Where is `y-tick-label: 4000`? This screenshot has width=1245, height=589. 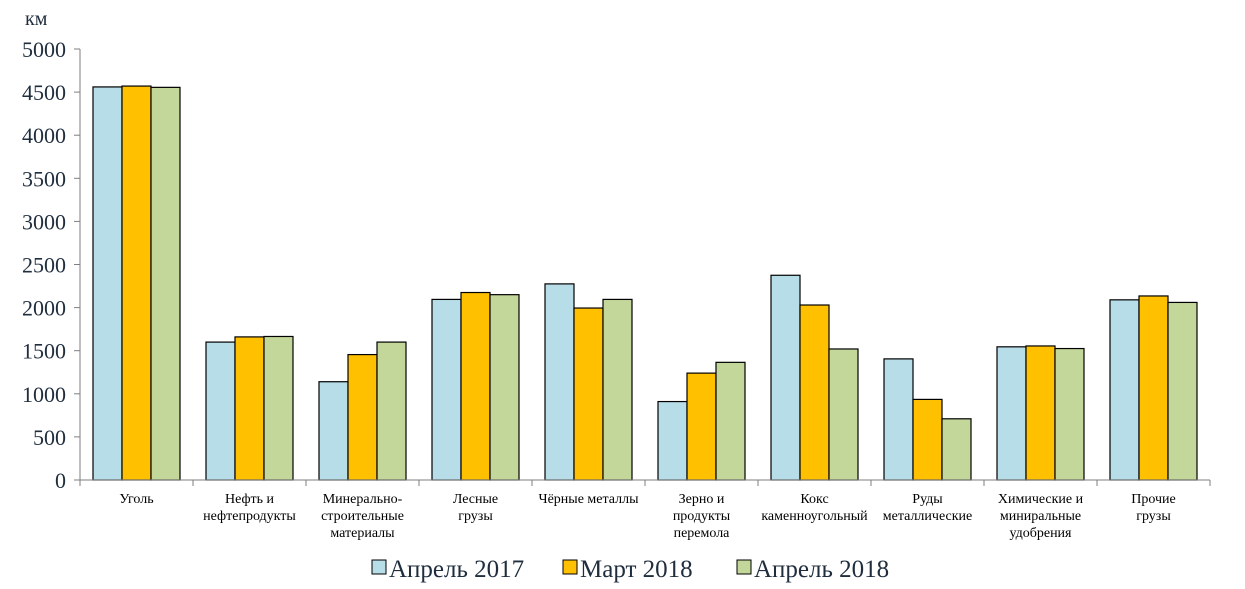
y-tick-label: 4000 is located at coordinates (44, 135).